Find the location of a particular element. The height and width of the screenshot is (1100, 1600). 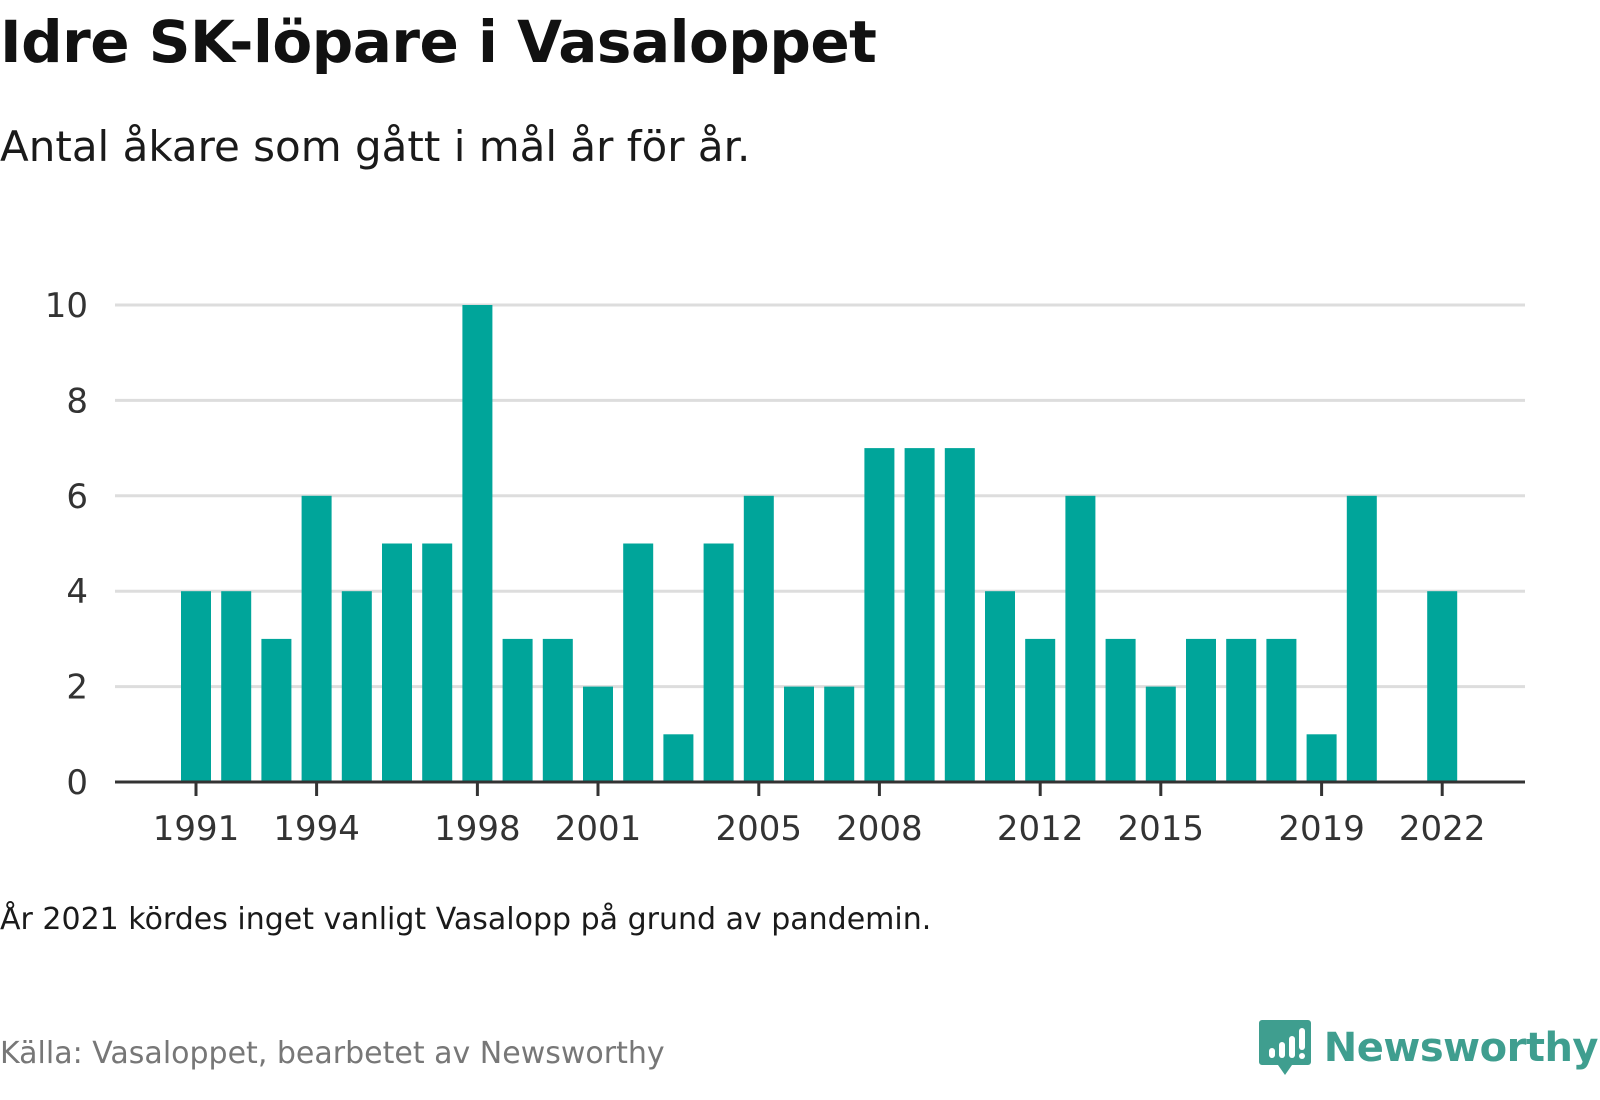

y-tick-label: 8 is located at coordinates (77, 401).